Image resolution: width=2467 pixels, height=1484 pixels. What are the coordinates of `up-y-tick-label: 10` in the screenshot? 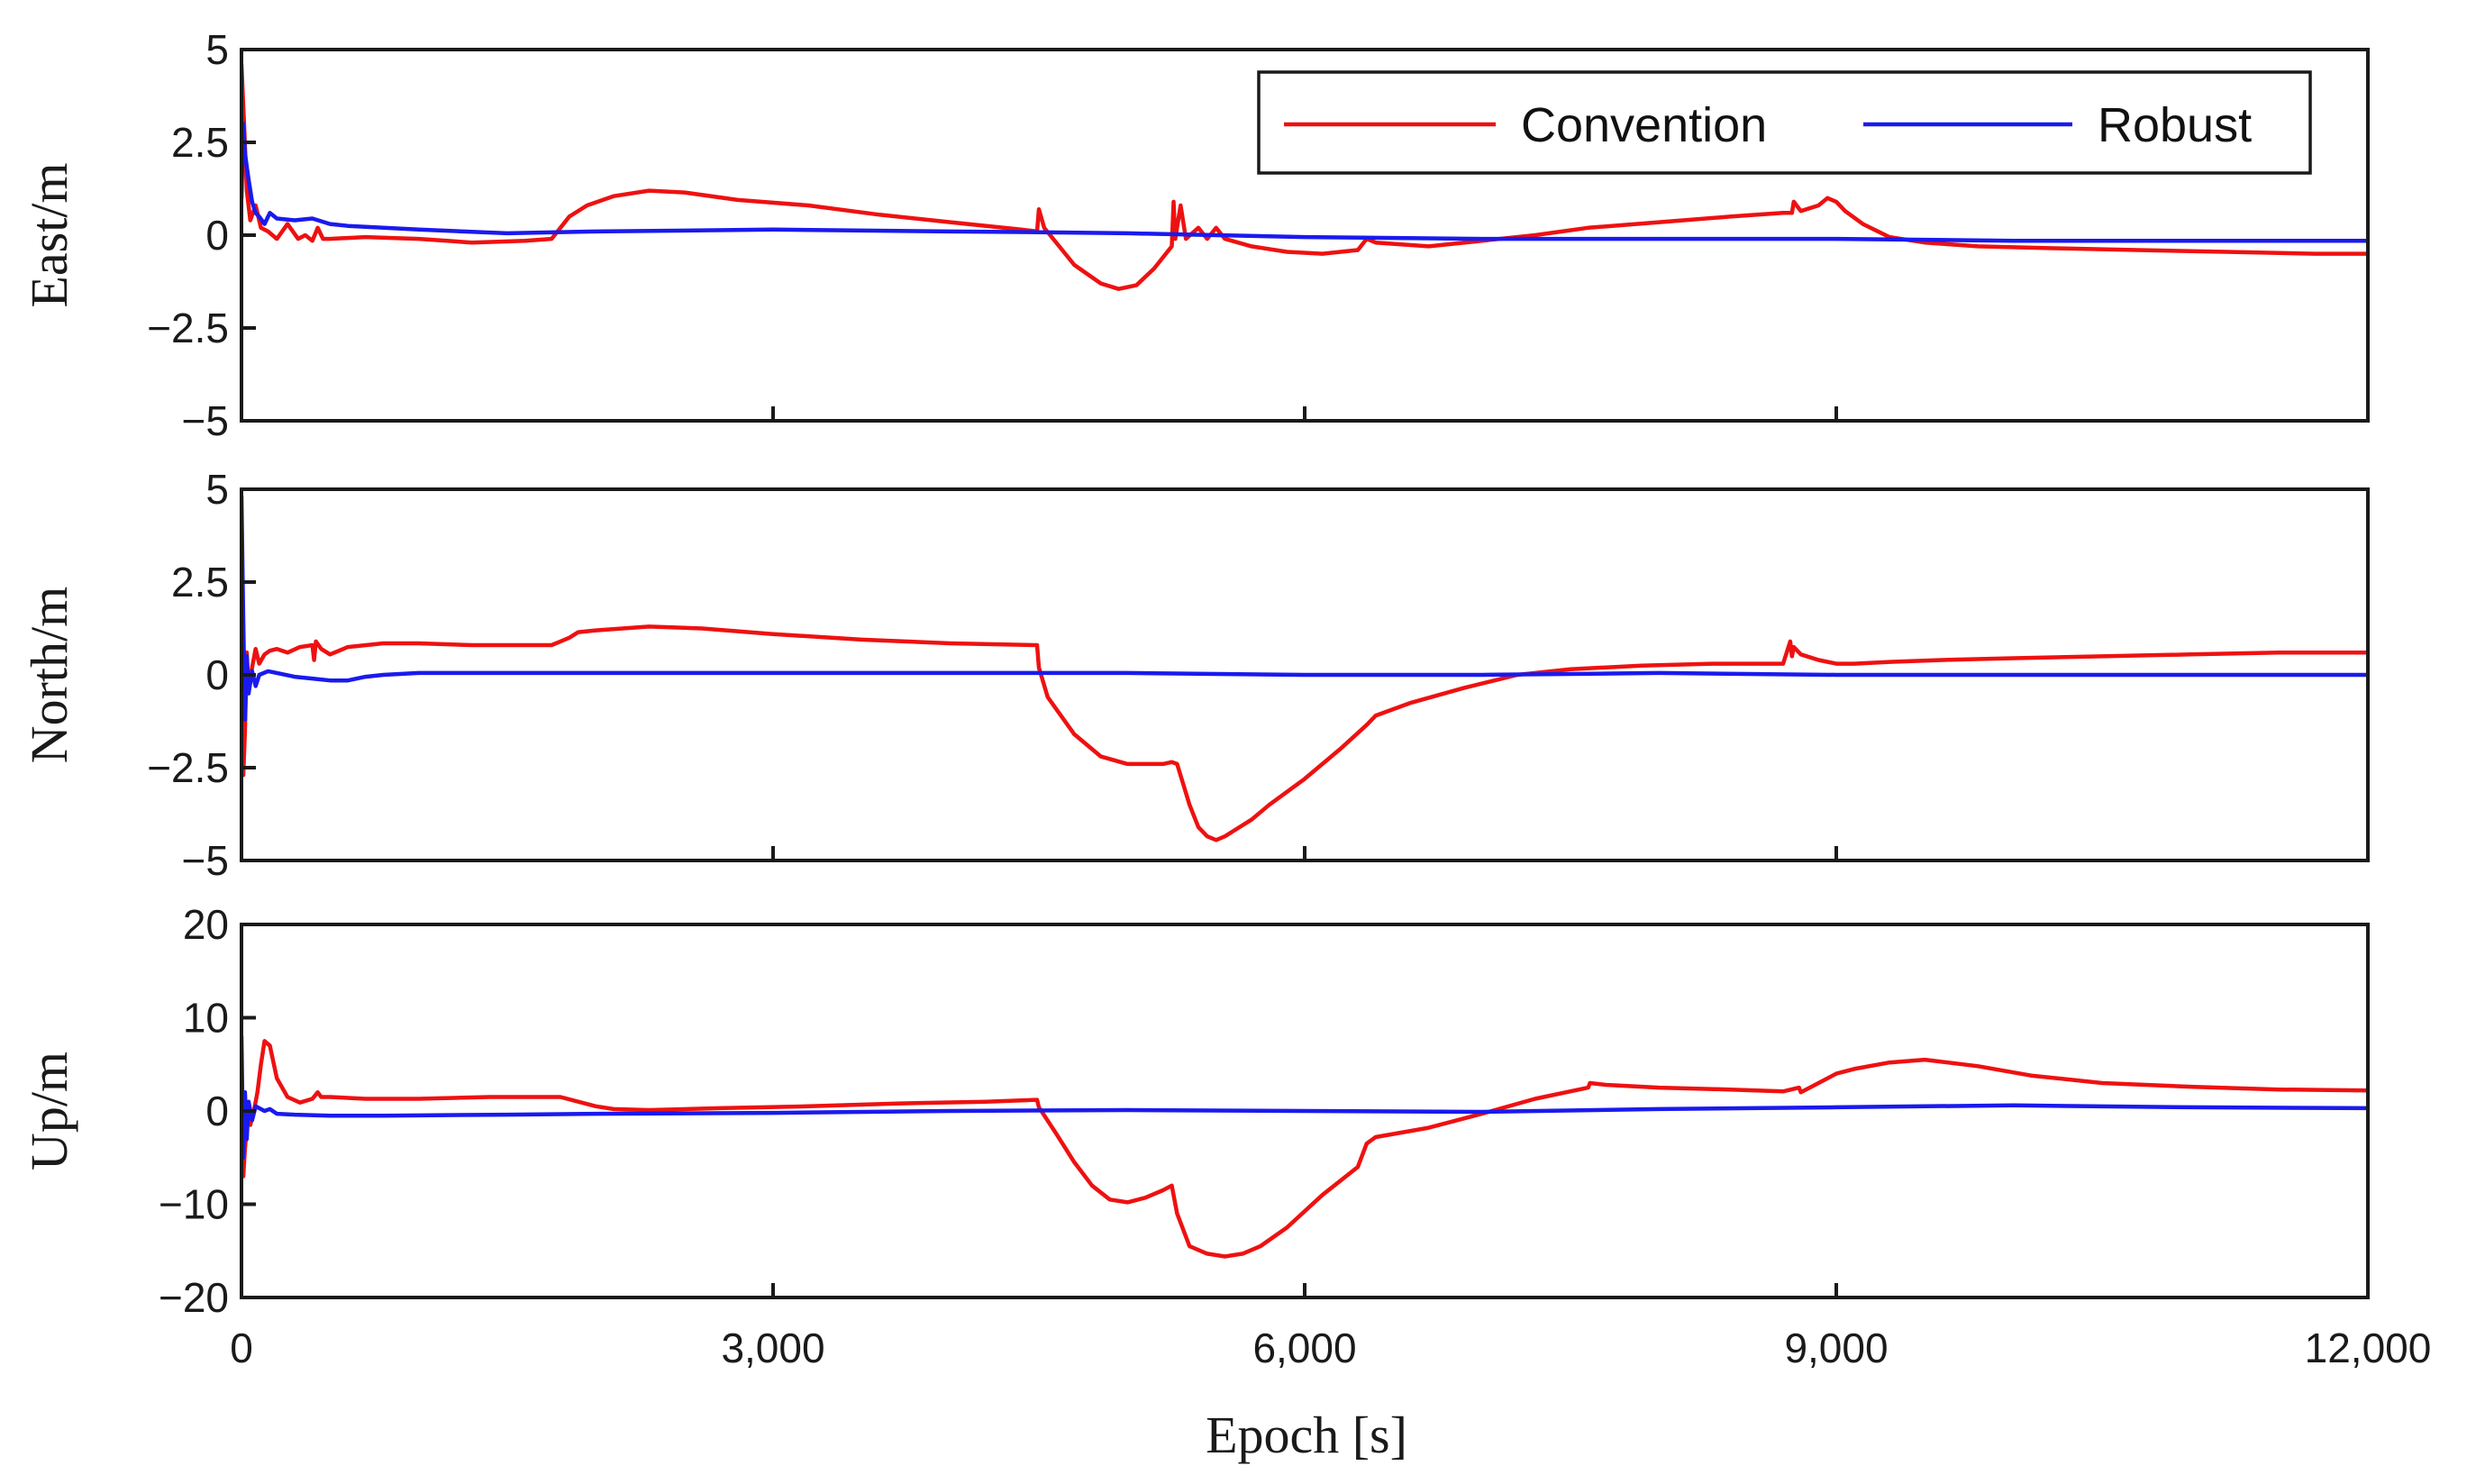 It's located at (206, 1018).